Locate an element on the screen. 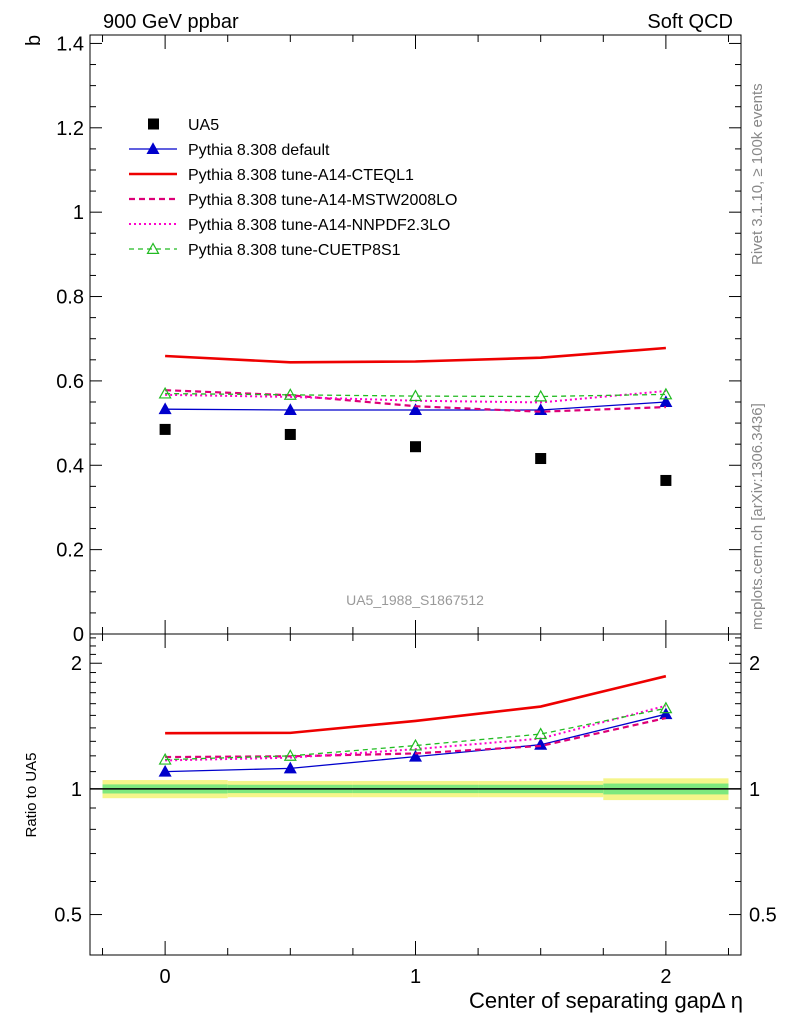 The image size is (786, 1024). legend-label: Pythia 8.308 tune-CUETP8S1 is located at coordinates (294, 250).